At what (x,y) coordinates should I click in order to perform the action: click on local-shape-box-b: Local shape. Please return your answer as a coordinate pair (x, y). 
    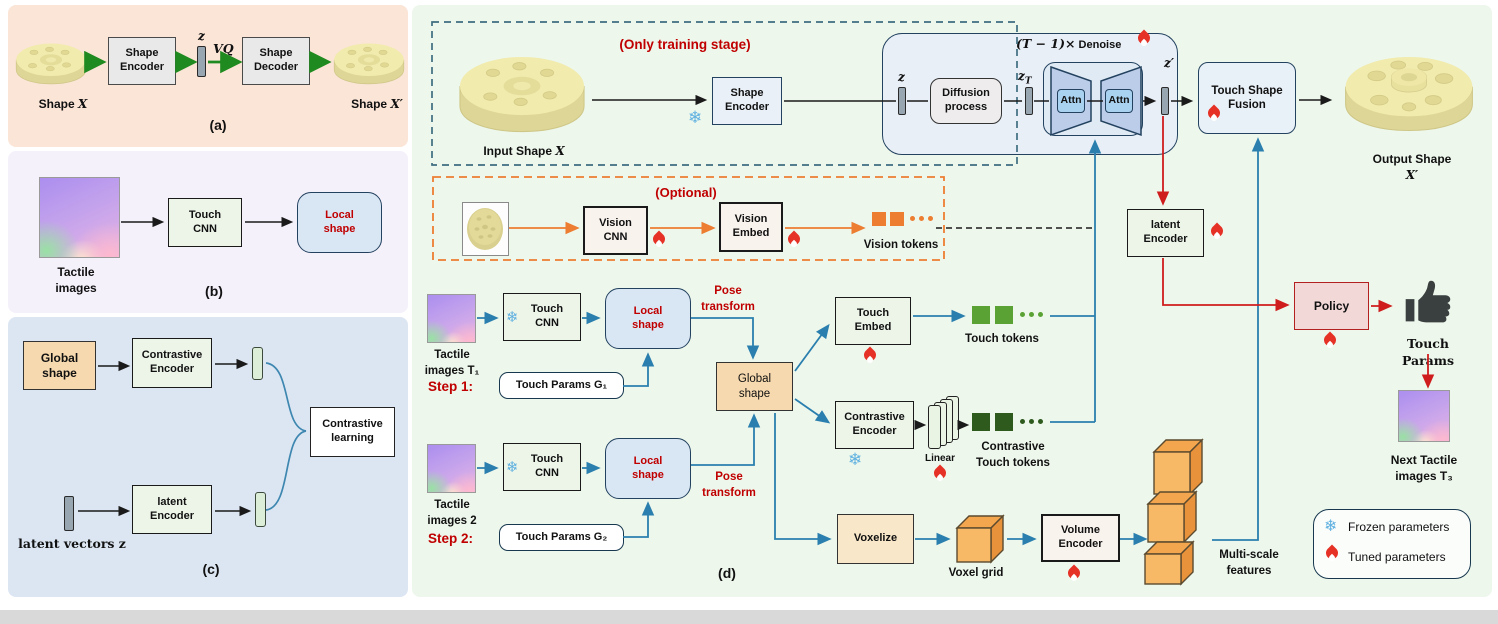
    Looking at the image, I should click on (339, 222).